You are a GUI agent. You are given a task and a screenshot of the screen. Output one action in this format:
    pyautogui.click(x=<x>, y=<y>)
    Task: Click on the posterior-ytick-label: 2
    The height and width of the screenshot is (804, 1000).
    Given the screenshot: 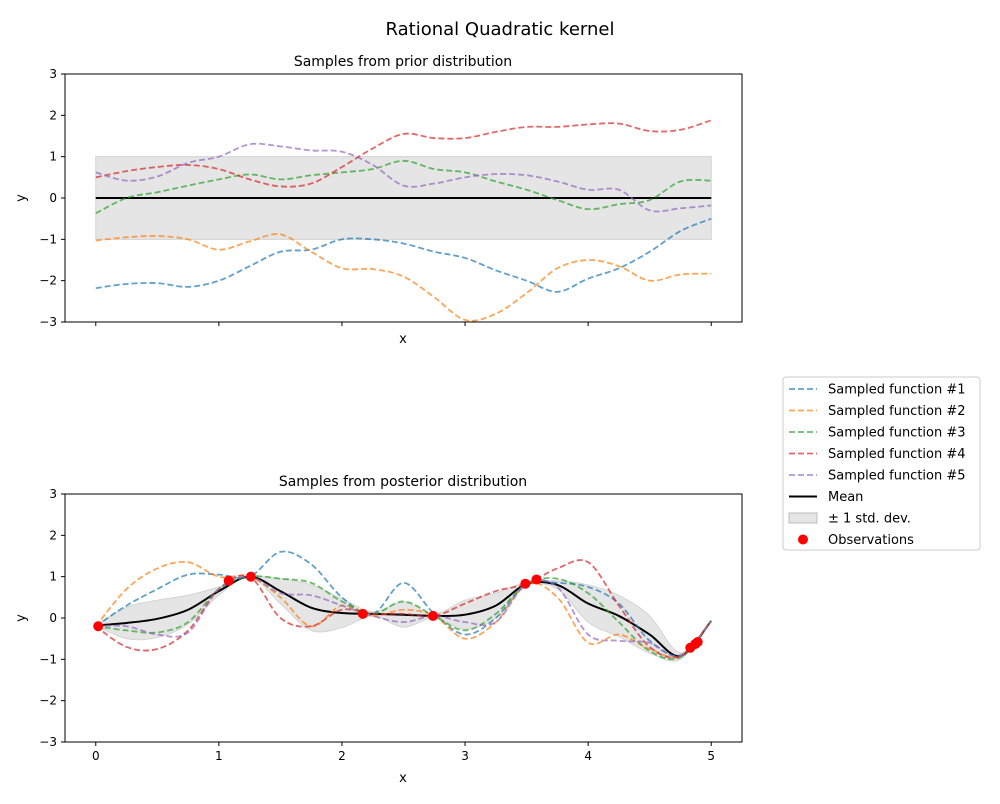 What is the action you would take?
    pyautogui.click(x=53, y=535)
    